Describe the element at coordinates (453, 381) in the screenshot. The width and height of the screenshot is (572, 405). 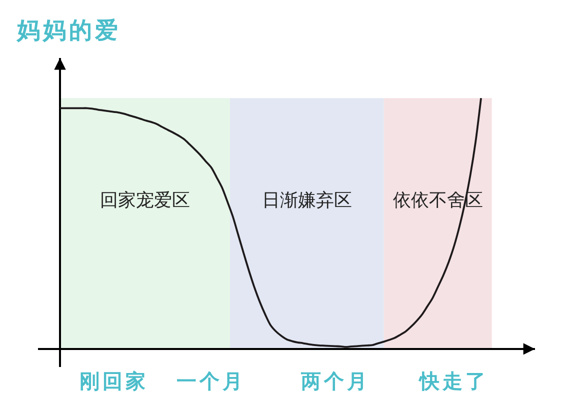
I see `x-tick-label: 快走了` at that location.